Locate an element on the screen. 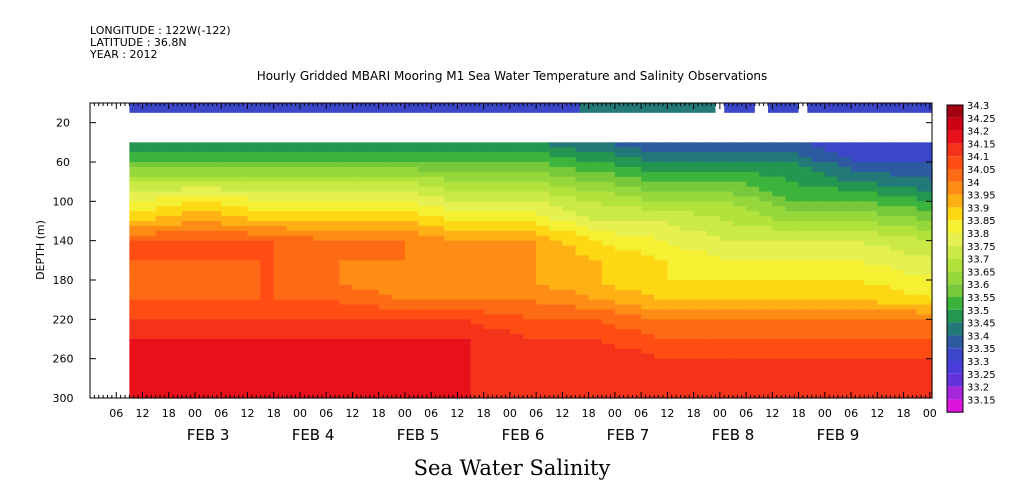  x-day-label: FEB 7 is located at coordinates (628, 435).